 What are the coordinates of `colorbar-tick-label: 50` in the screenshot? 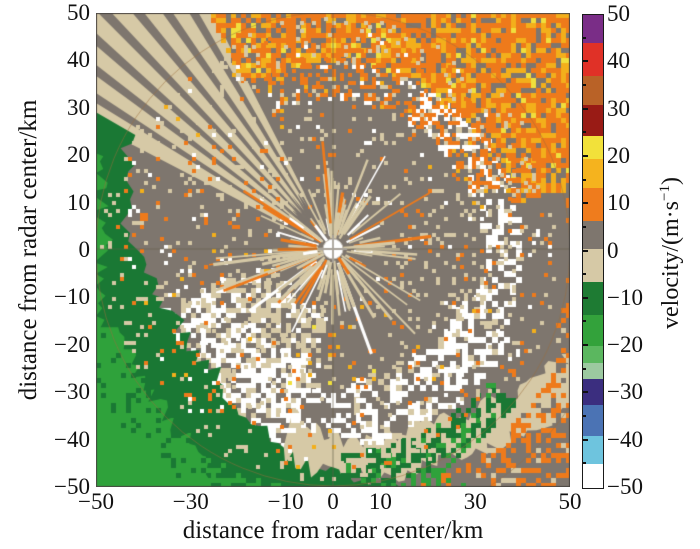 It's located at (618, 13).